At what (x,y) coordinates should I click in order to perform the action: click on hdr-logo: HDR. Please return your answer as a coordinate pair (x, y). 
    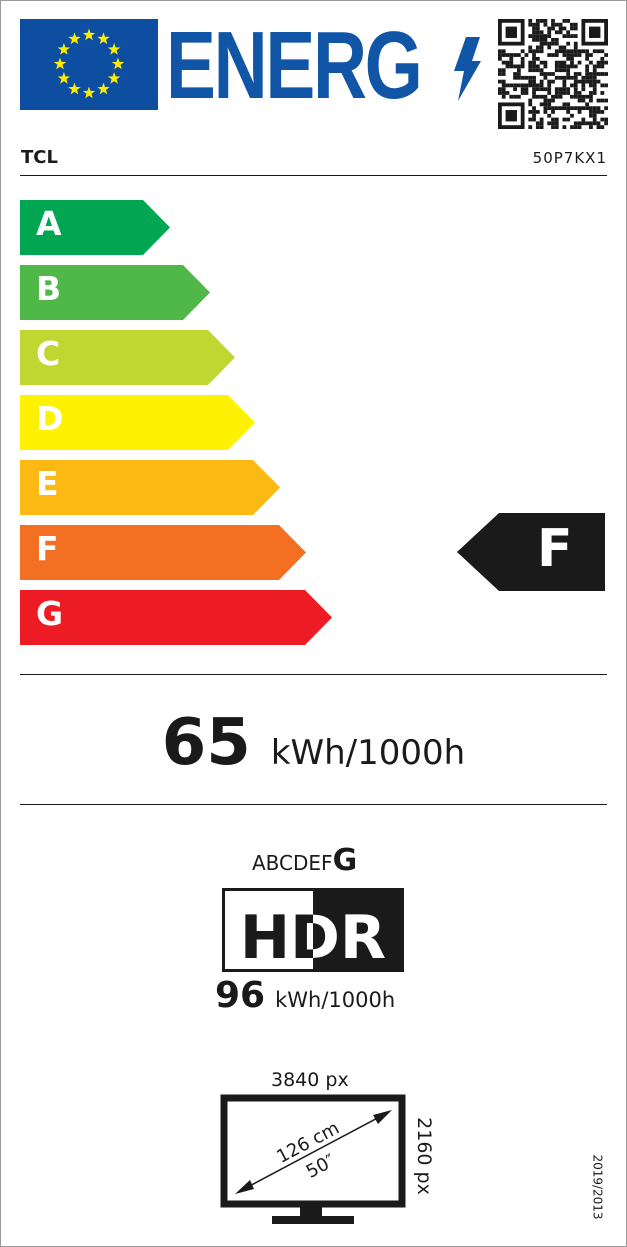
    Looking at the image, I should click on (313, 930).